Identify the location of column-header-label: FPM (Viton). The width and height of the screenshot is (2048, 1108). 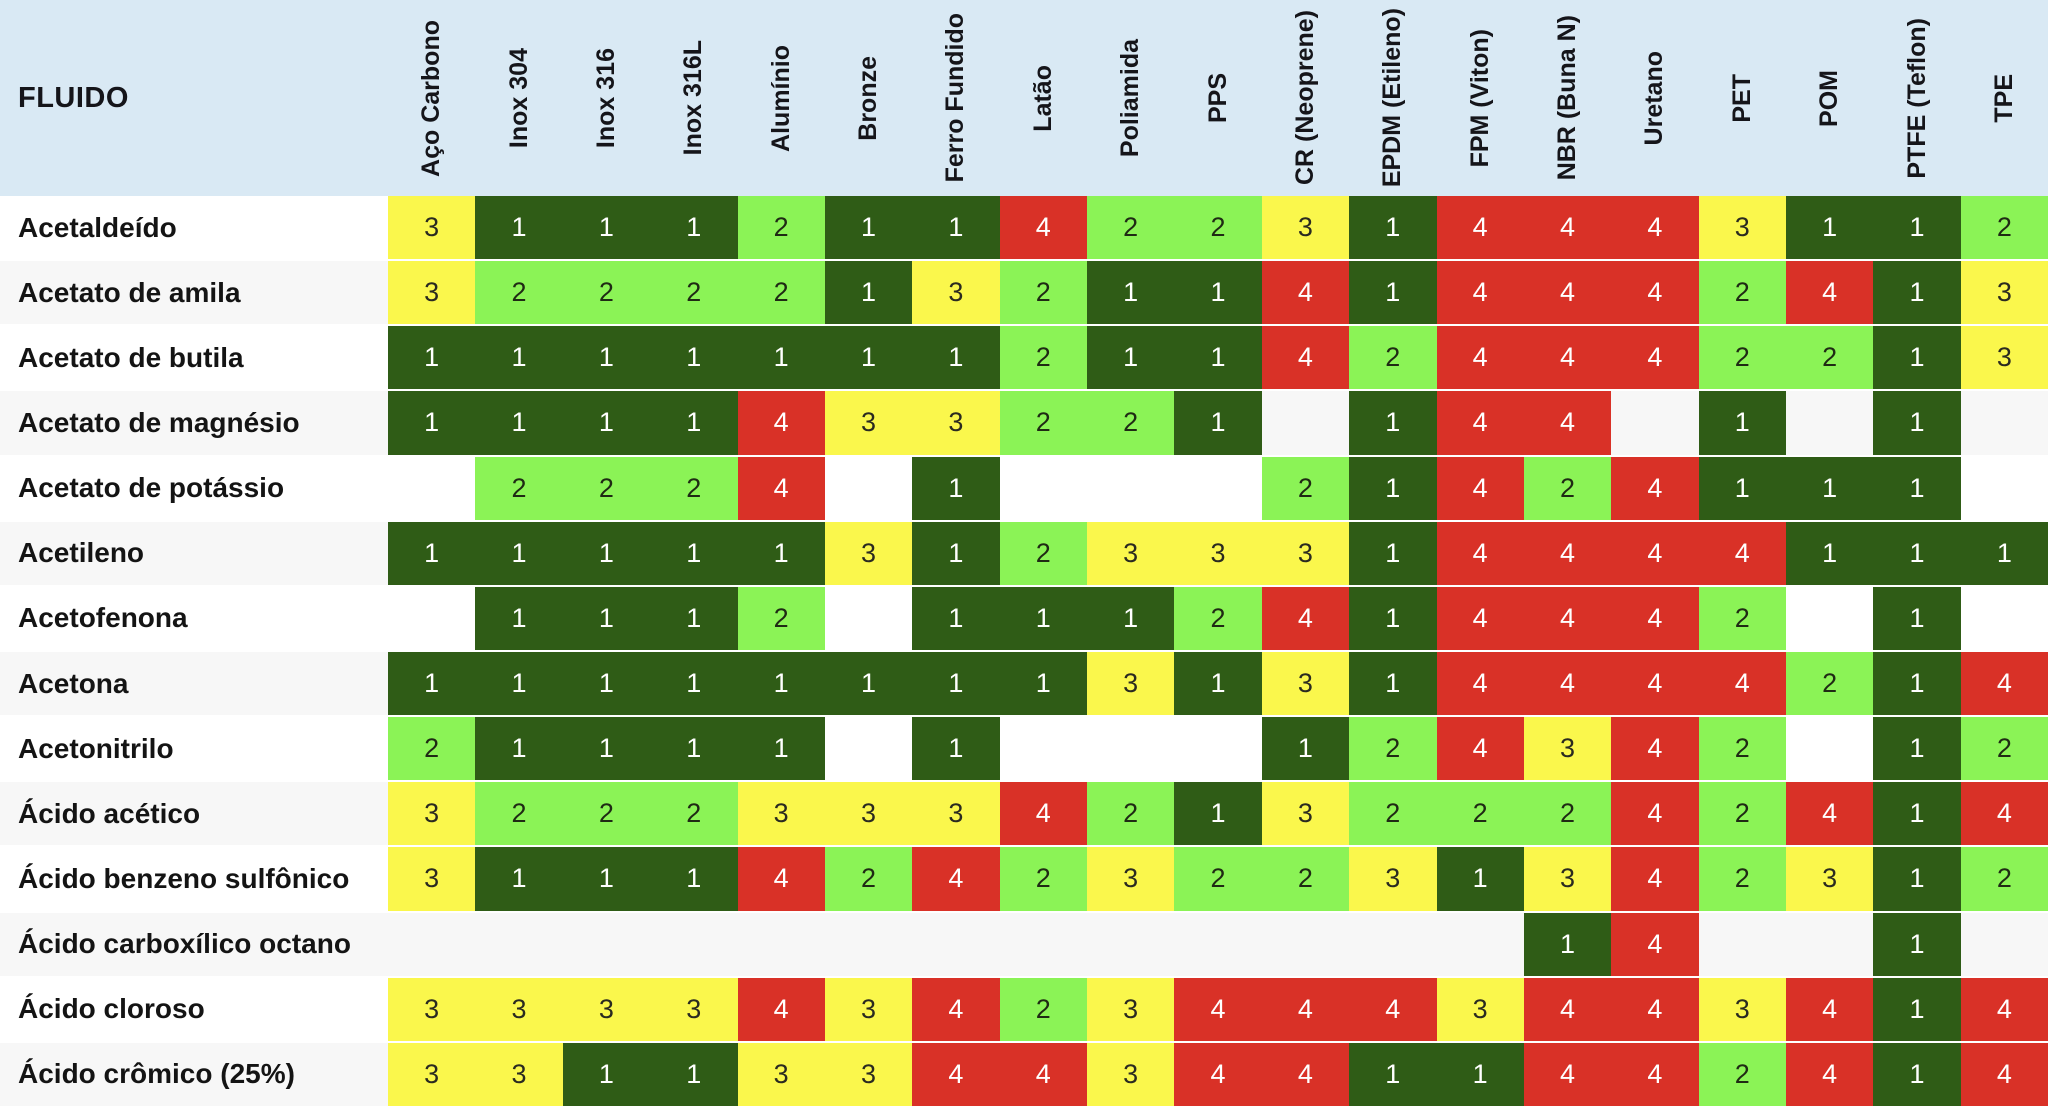
(1479, 98).